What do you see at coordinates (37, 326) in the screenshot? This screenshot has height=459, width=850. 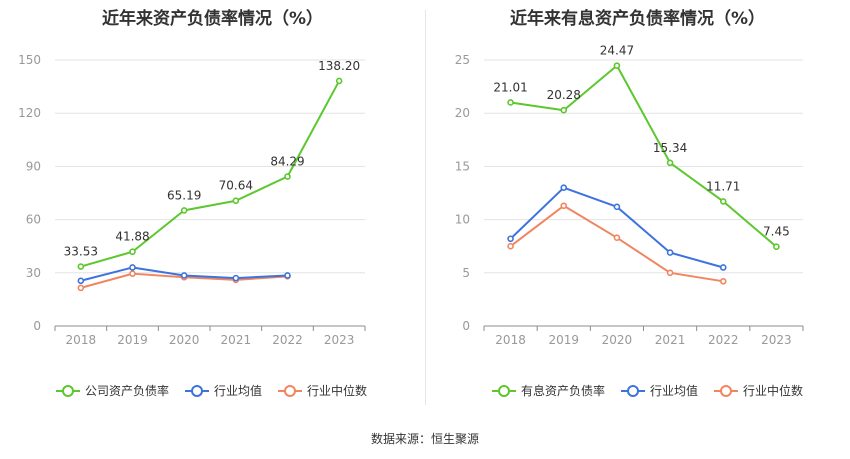 I see `left-y-tick-label: 0` at bounding box center [37, 326].